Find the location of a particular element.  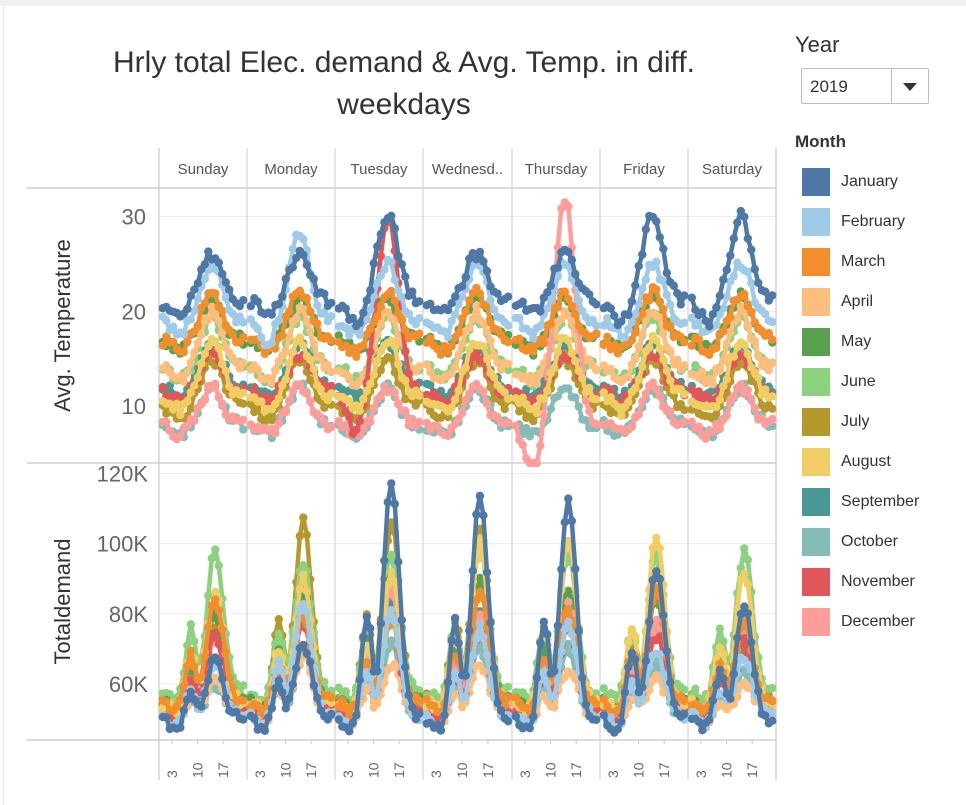

y-axis-label-demand: Totaldemand is located at coordinates (62, 602).